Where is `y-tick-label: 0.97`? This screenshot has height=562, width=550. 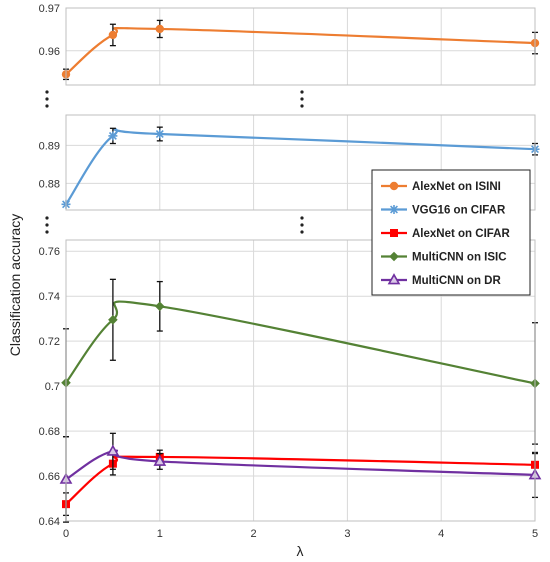 y-tick-label: 0.97 is located at coordinates (49, 9).